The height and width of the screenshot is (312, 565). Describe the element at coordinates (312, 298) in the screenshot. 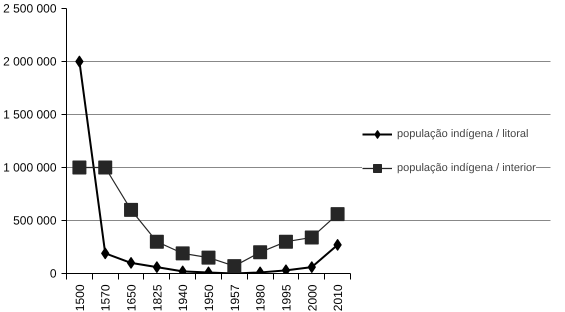

I see `x-tick-label: 2000` at that location.